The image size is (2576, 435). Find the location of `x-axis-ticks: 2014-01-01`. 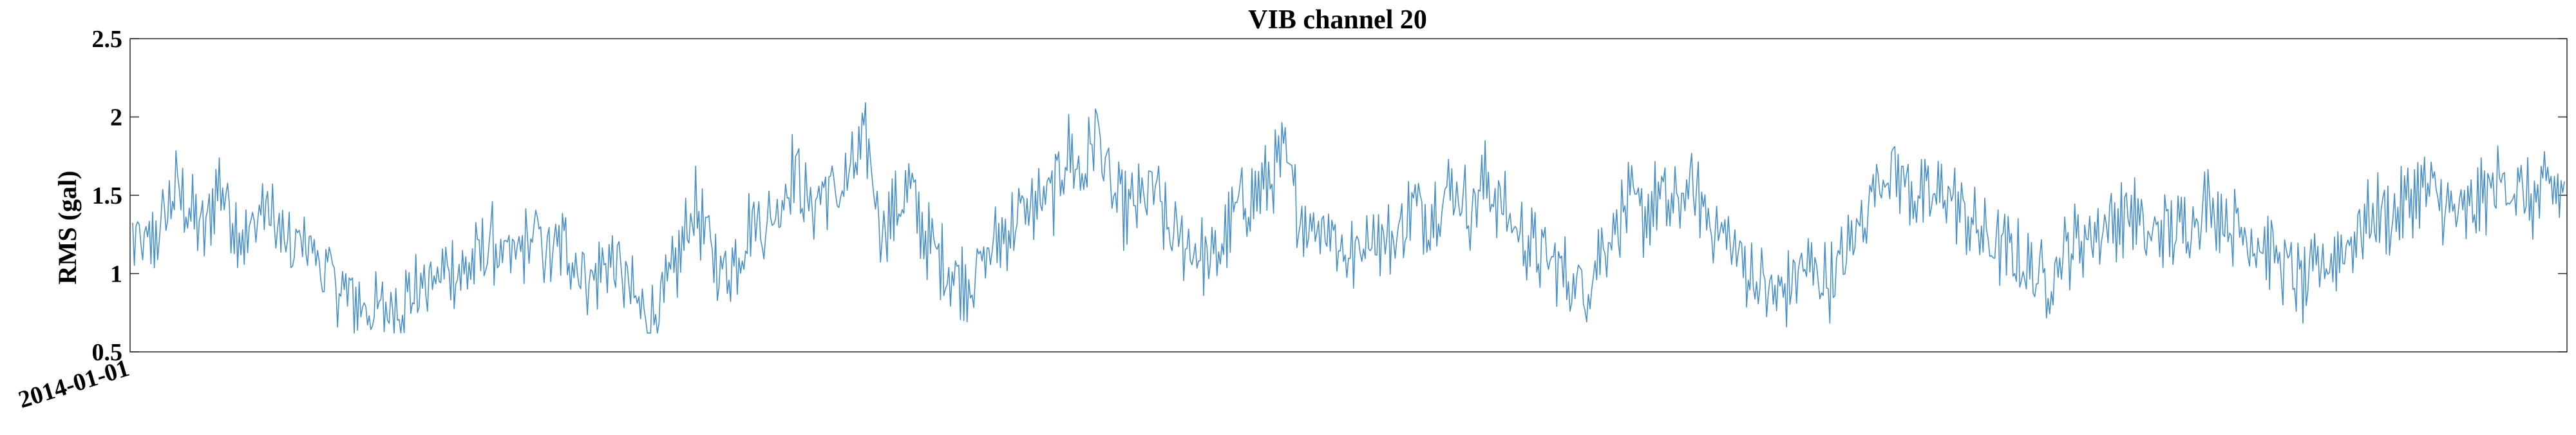

x-axis-ticks: 2014-01-01 is located at coordinates (74, 384).